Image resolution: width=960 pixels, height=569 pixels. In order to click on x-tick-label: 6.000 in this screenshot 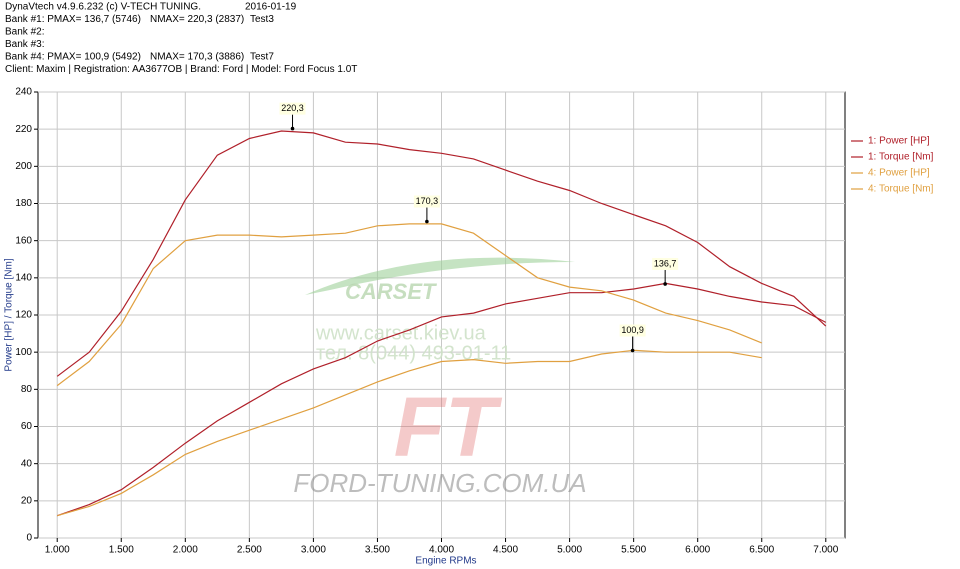, I will do `click(697, 550)`.